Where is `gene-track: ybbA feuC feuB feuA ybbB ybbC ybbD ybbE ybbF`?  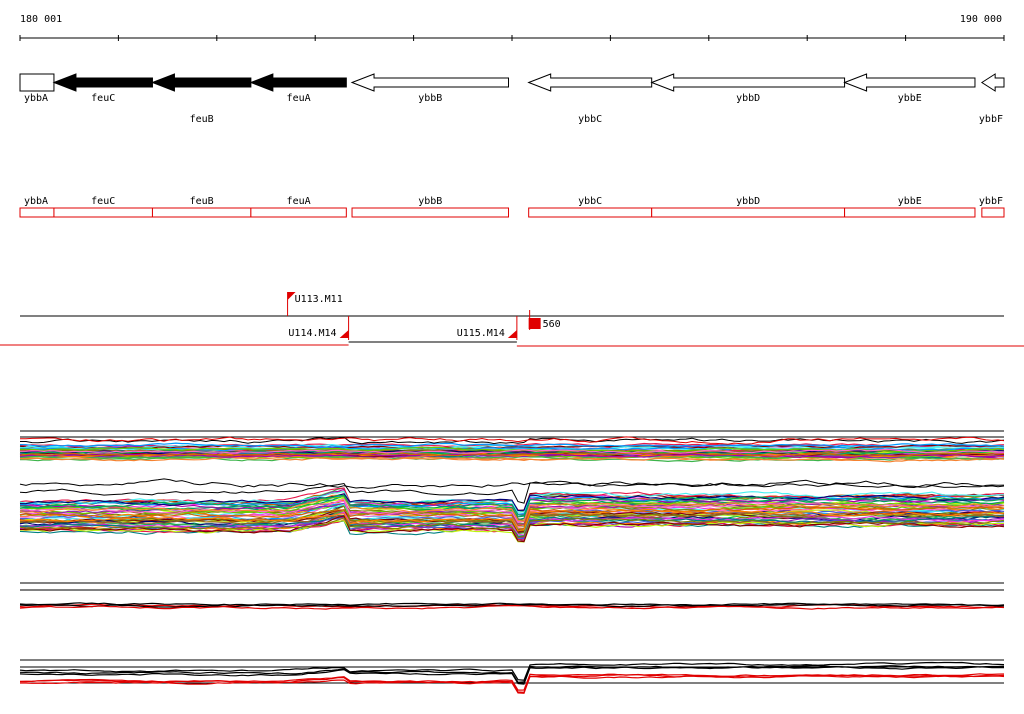 gene-track: ybbA feuC feuB feuA ybbB ybbC ybbD ybbE ybbF is located at coordinates (512, 99).